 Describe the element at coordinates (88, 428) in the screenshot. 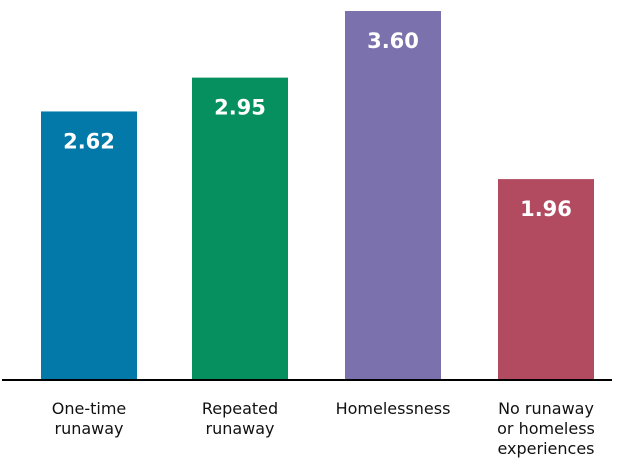

I see `x-tick-label-0-line-1: runaway` at that location.